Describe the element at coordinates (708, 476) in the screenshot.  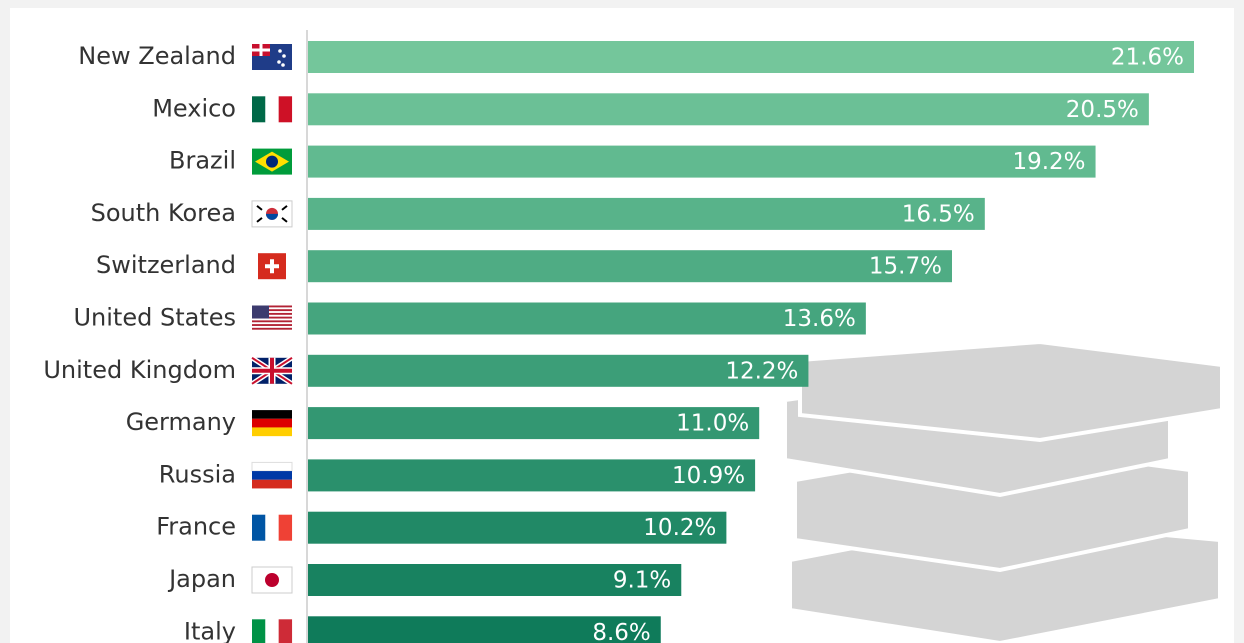
I see `value-label: 10.9%` at that location.